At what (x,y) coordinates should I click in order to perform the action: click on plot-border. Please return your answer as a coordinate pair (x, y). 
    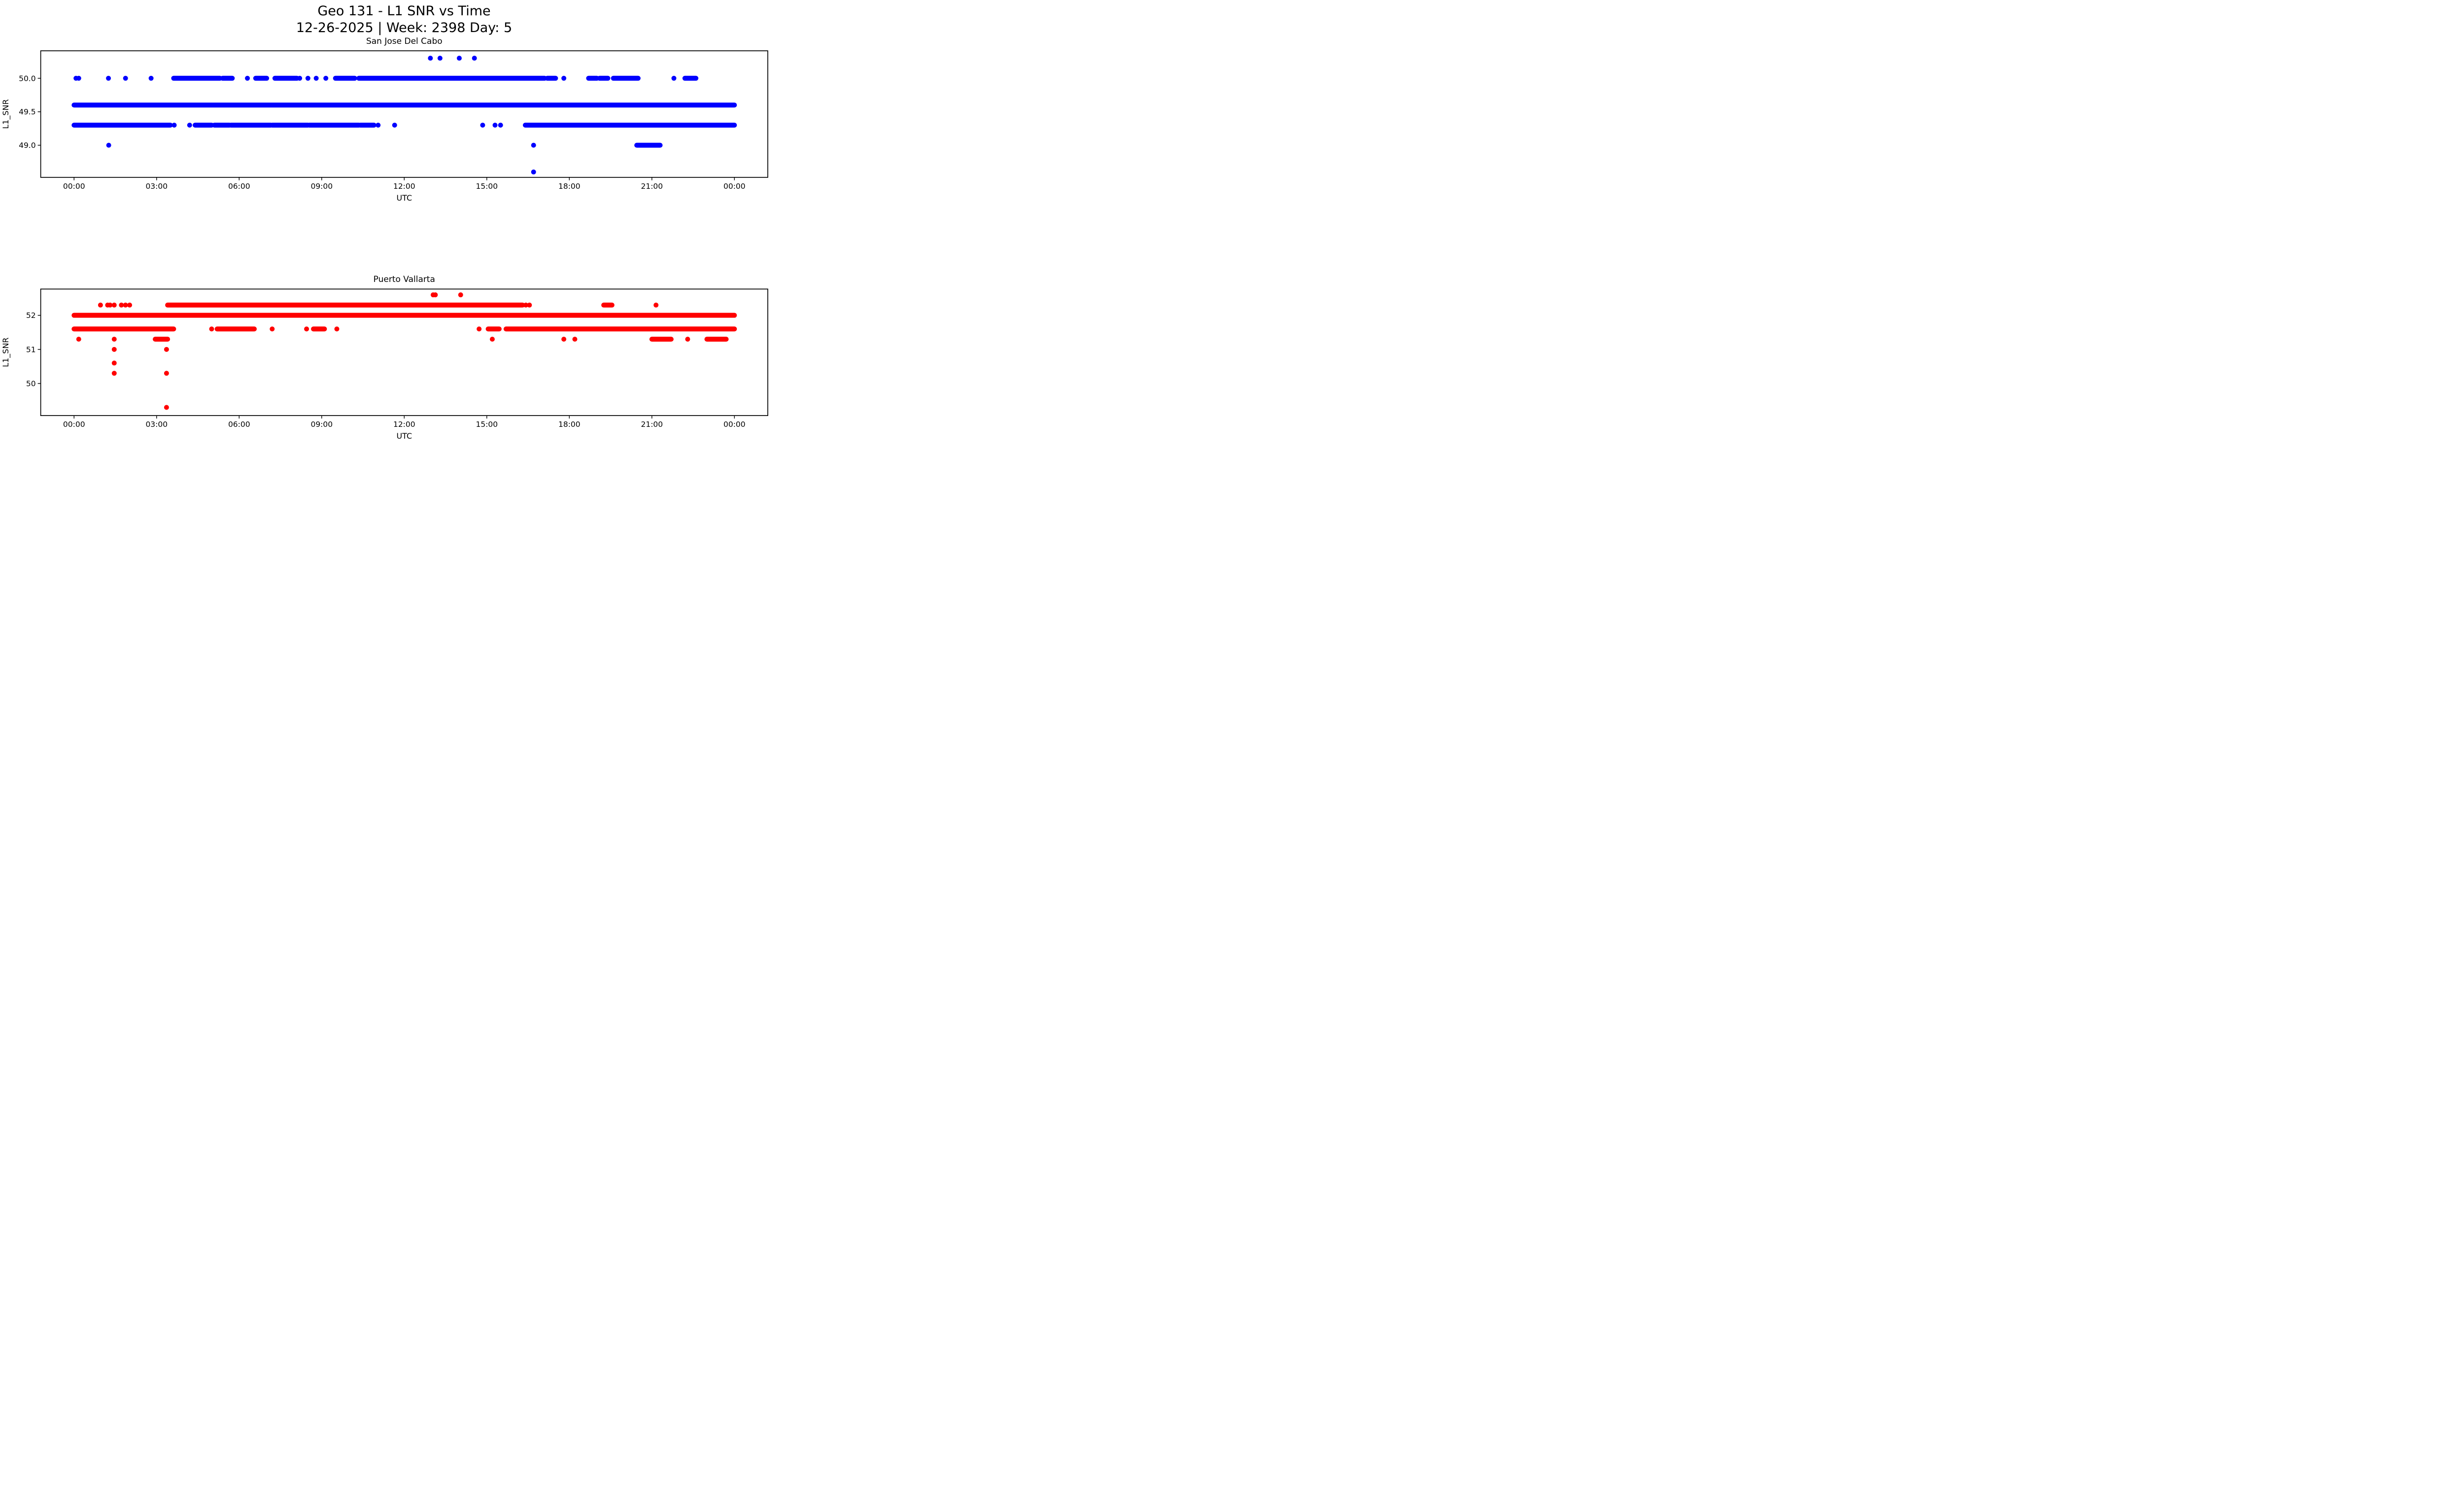
    Looking at the image, I should click on (404, 352).